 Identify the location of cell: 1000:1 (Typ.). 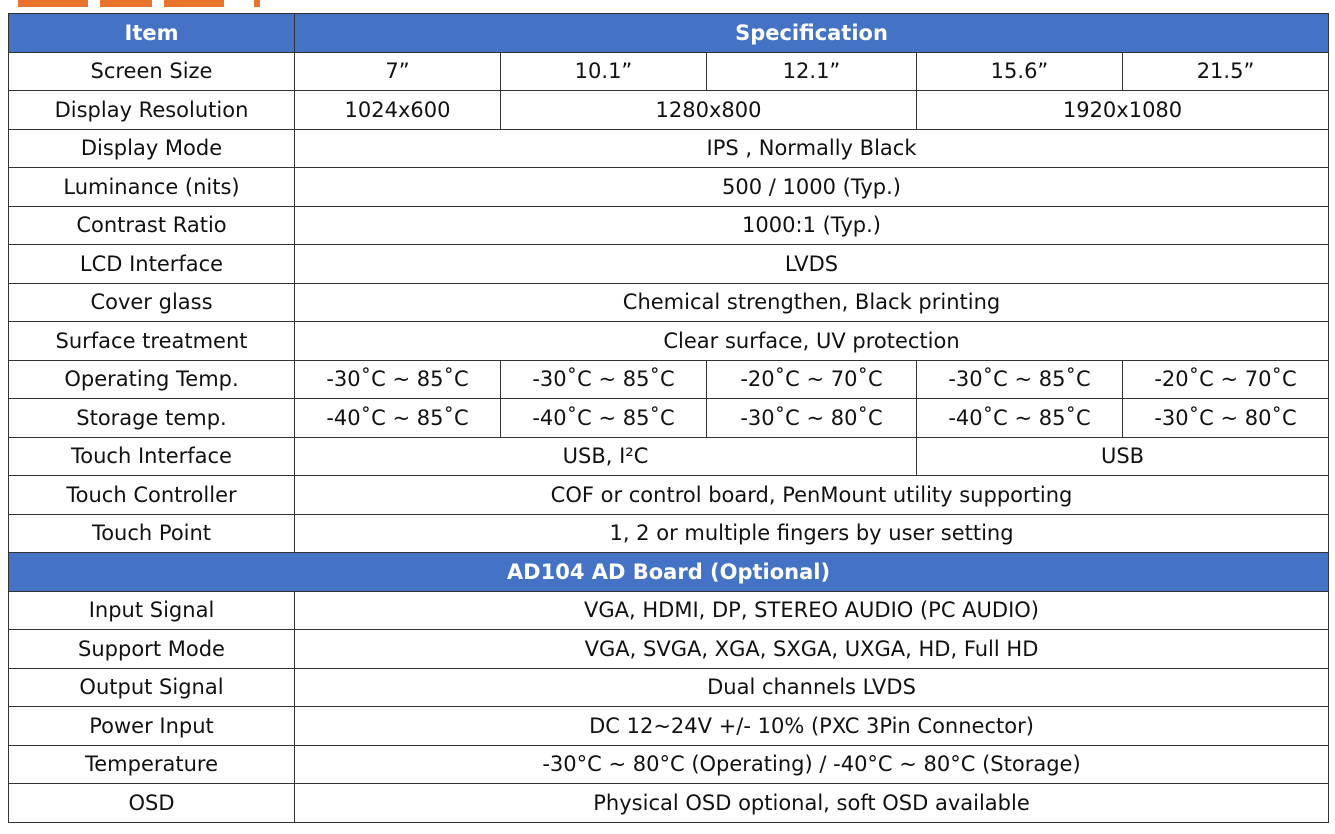
(811, 225).